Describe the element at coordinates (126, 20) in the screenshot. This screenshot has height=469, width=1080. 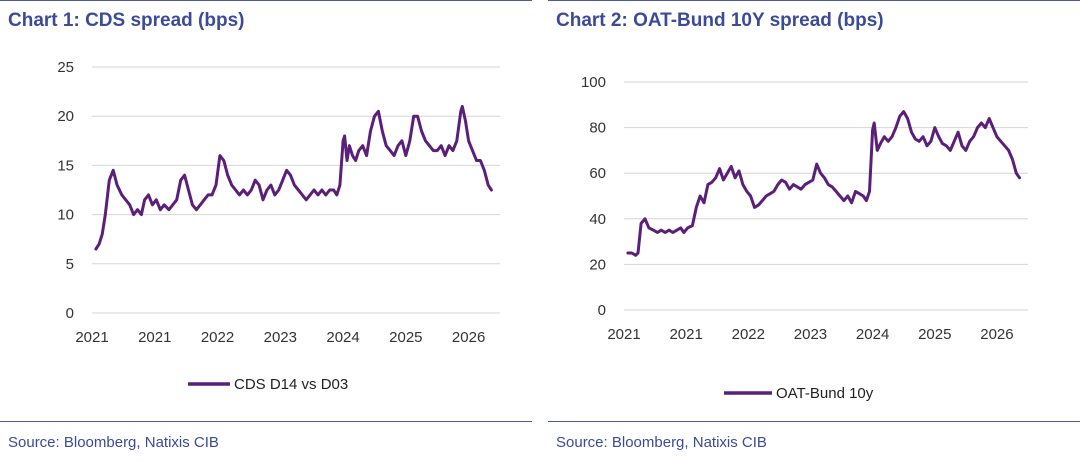
I see `chart-title: Chart 1: CDS spread (bps)` at that location.